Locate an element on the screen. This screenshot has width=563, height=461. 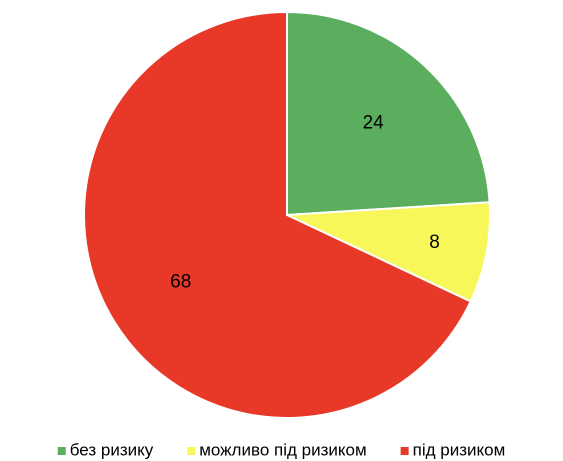
legend-item: можливо під ризиком is located at coordinates (277, 449).